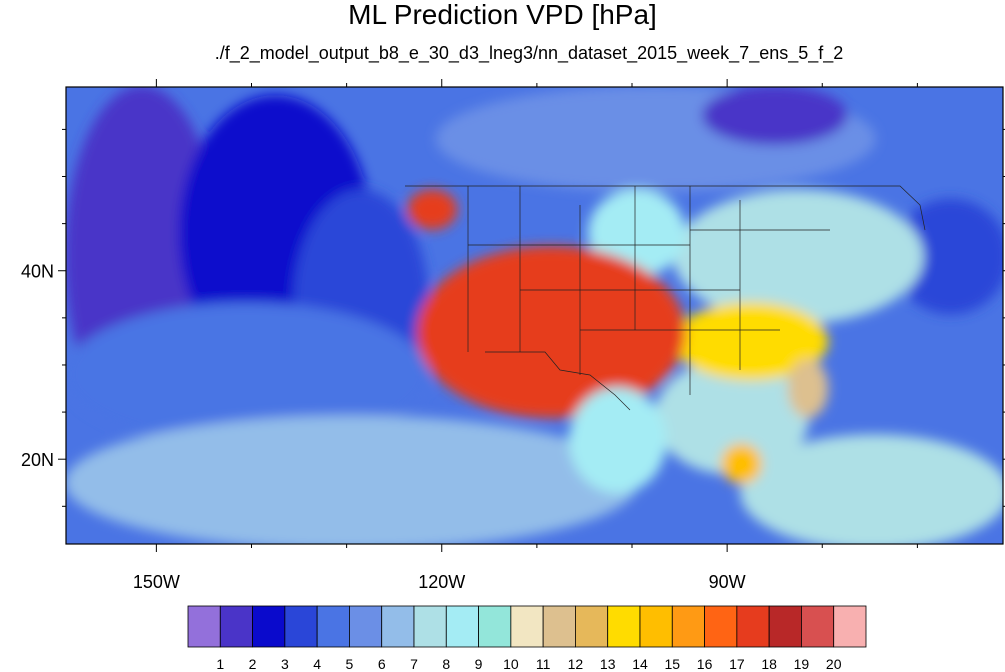  I want to click on colorbar-label: 1, so click(220, 664).